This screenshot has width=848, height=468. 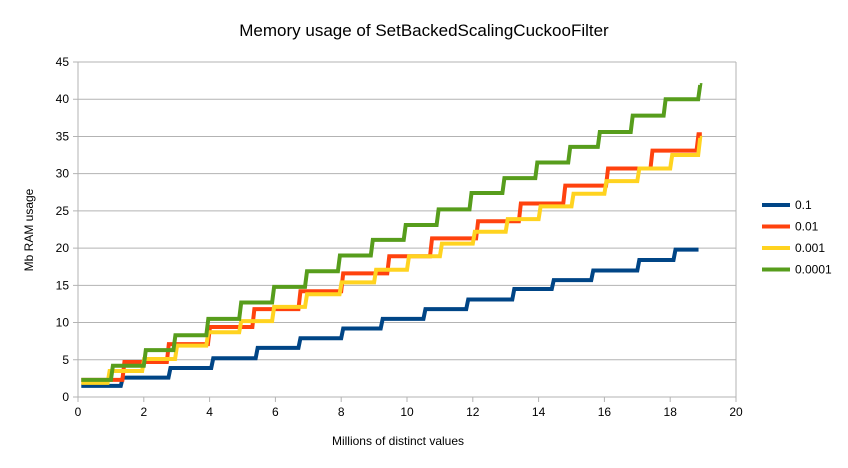 I want to click on legend-label: 0.0001, so click(x=813, y=270).